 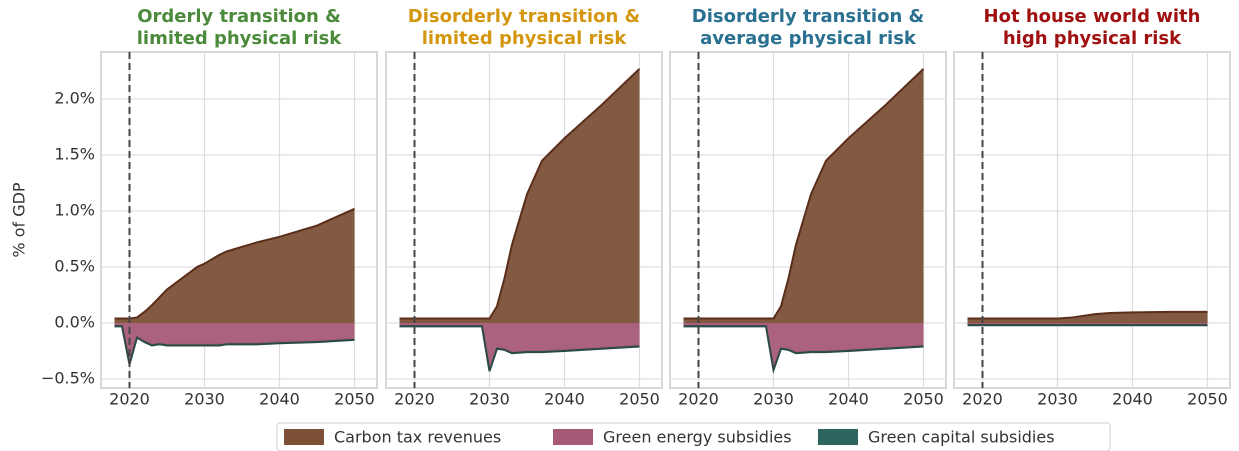 What do you see at coordinates (697, 437) in the screenshot?
I see `legend-label: Green energy subsidies` at bounding box center [697, 437].